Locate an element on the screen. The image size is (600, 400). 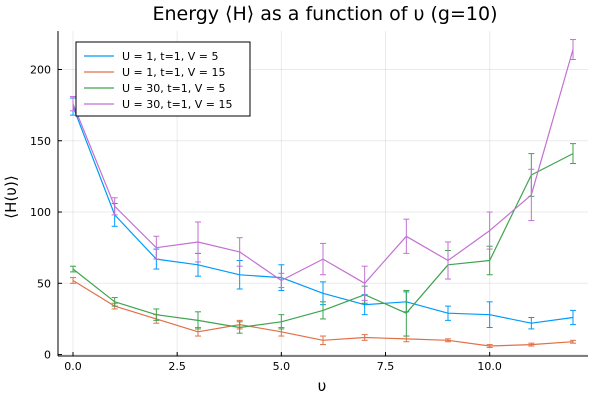
x-tick-label: 7.5 is located at coordinates (386, 366).